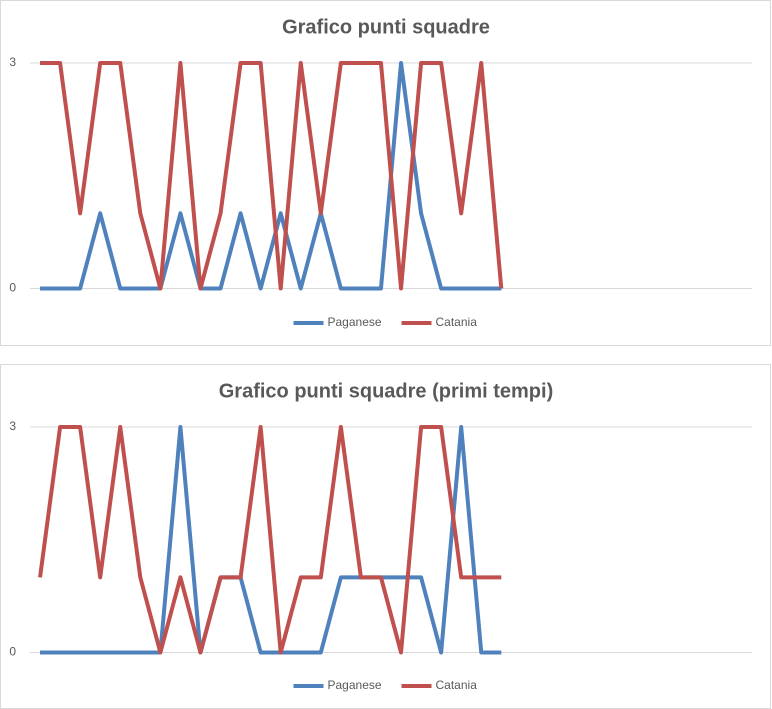 This screenshot has height=709, width=772. I want to click on chart-title: Grafico punti squadre (primi tempi), so click(386, 391).